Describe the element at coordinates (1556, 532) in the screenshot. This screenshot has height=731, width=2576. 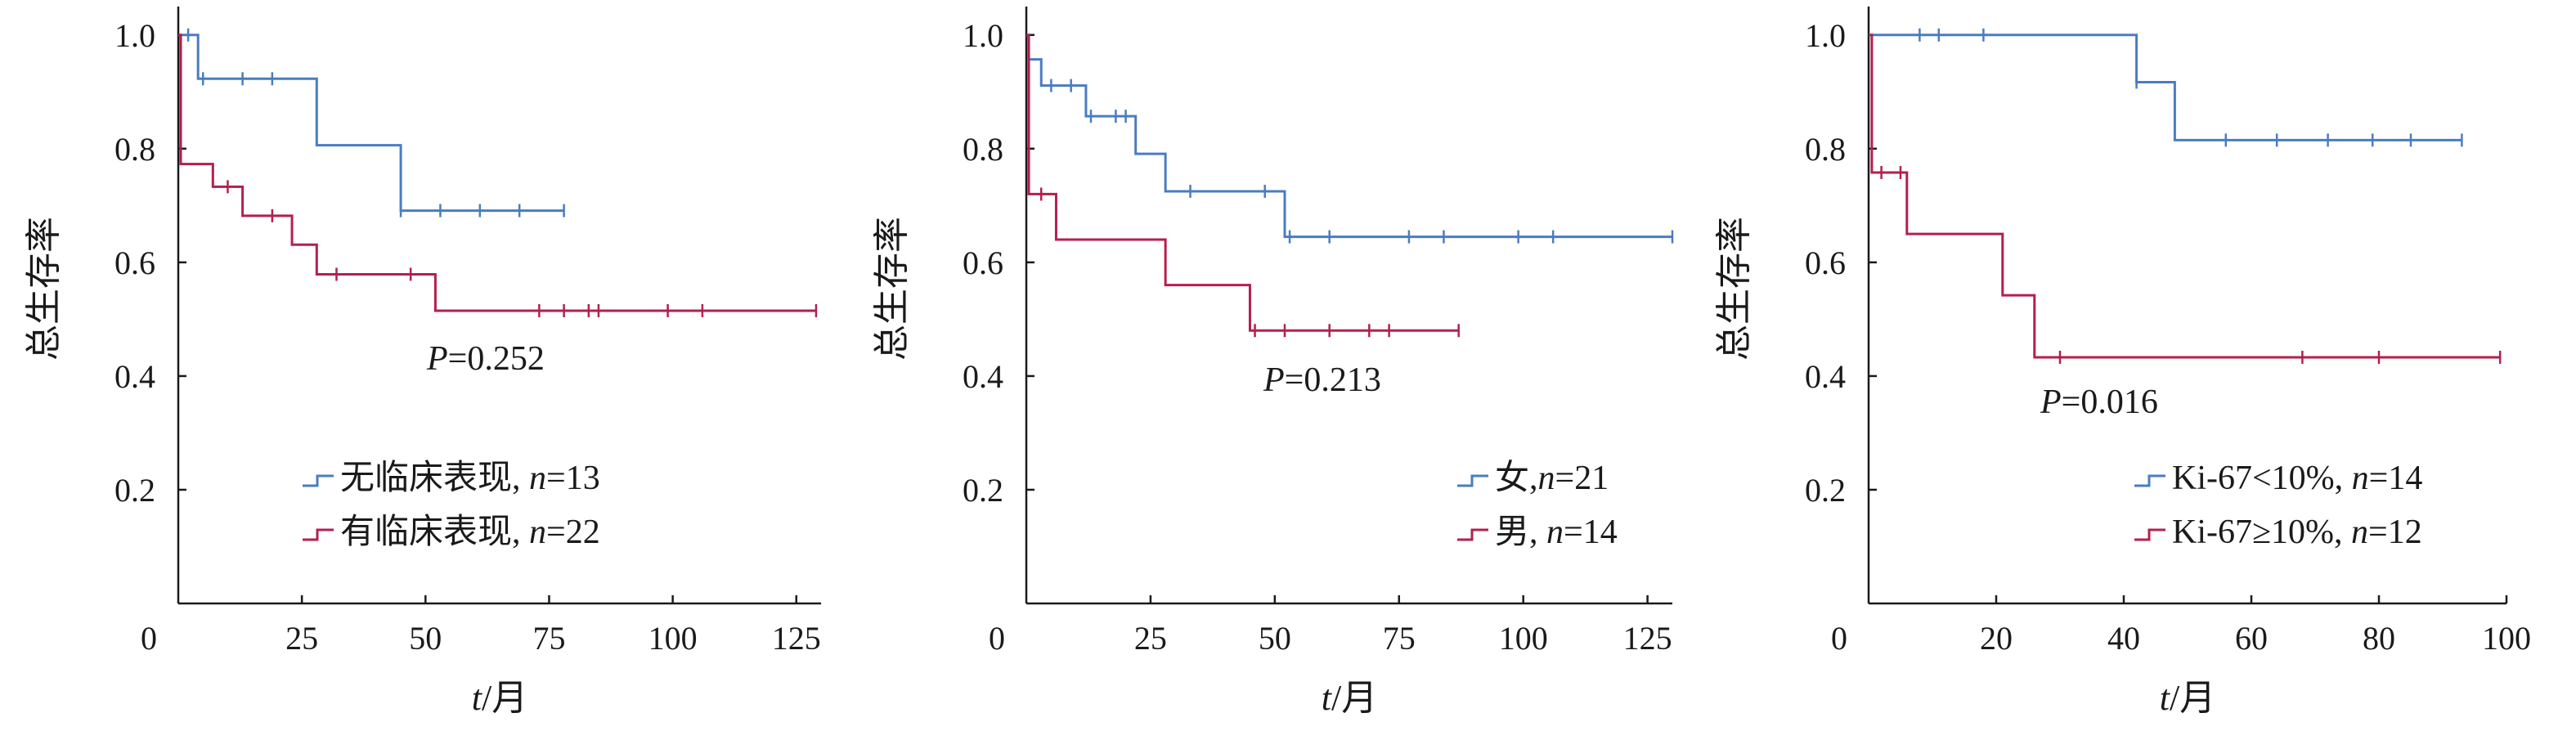
I see `legend-entry-2: 男, n=14` at that location.